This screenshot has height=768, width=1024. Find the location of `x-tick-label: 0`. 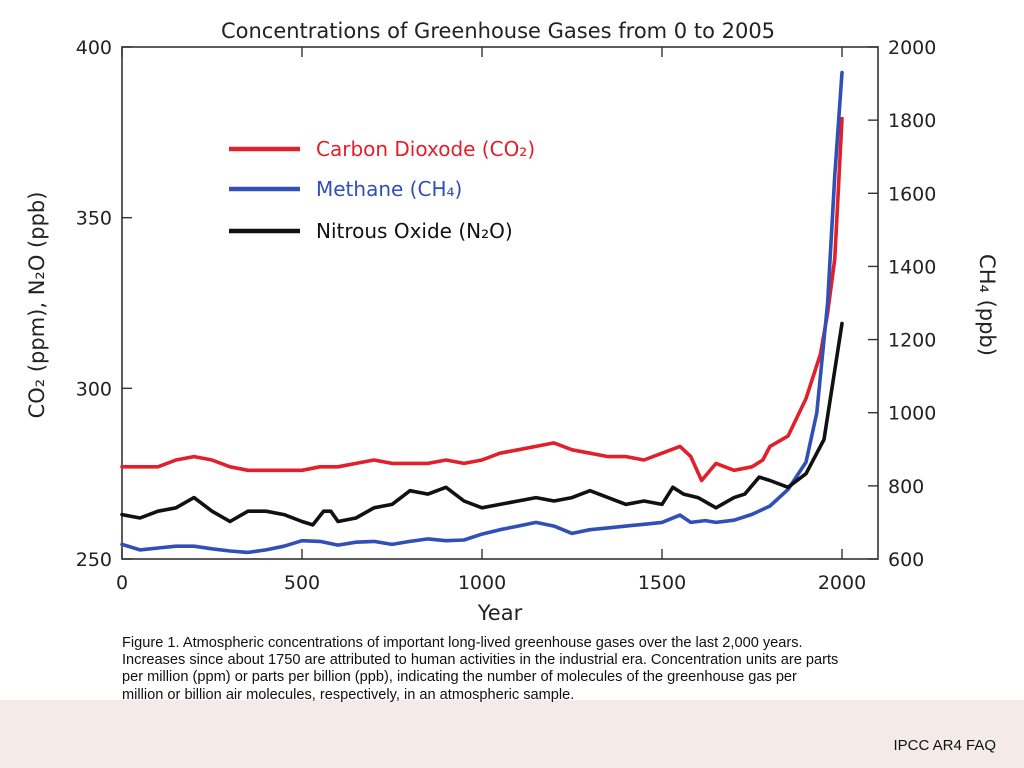

x-tick-label: 0 is located at coordinates (122, 583).